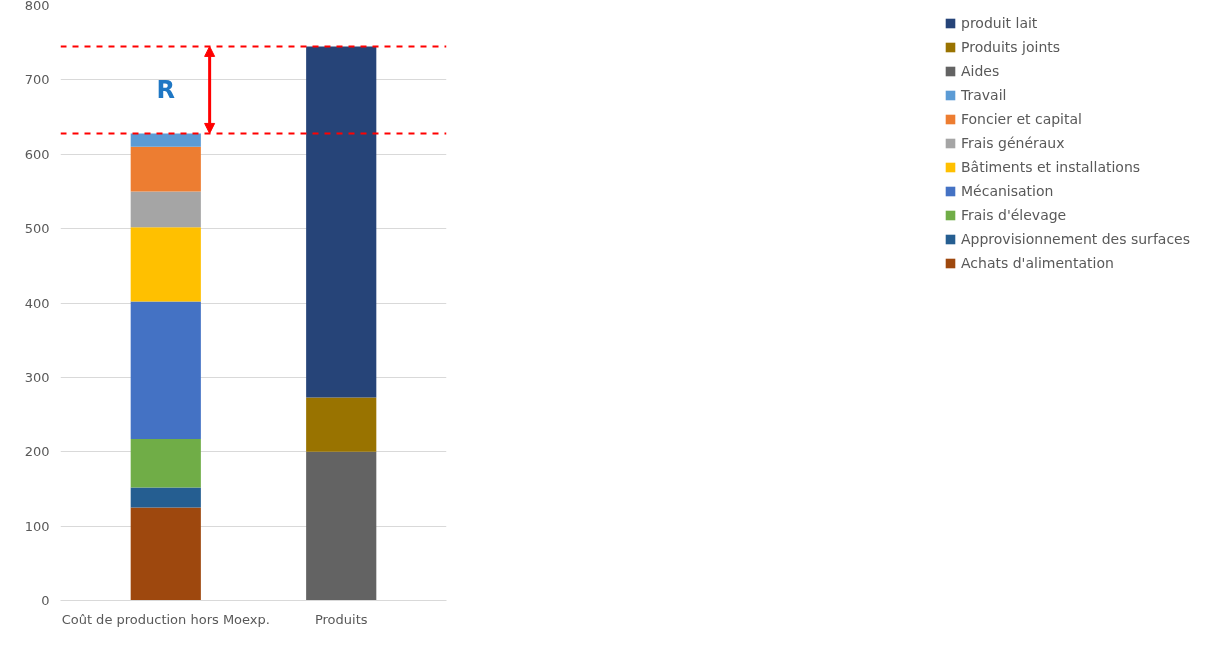 This screenshot has width=1224, height=666. What do you see at coordinates (1051, 167) in the screenshot?
I see `legend-label: Bâtiments et installations` at bounding box center [1051, 167].